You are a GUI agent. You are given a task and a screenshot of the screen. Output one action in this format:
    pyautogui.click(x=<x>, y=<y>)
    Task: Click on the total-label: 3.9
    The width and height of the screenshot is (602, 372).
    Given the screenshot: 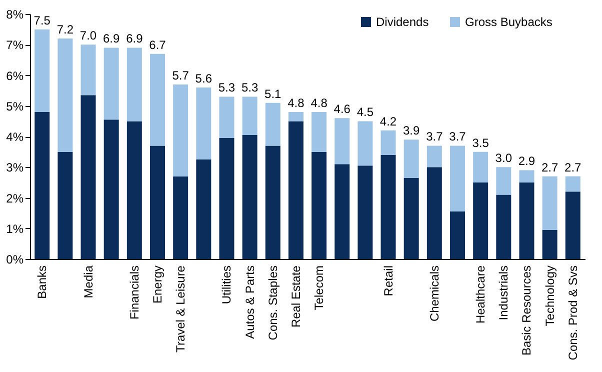 What is the action you would take?
    pyautogui.click(x=411, y=131)
    